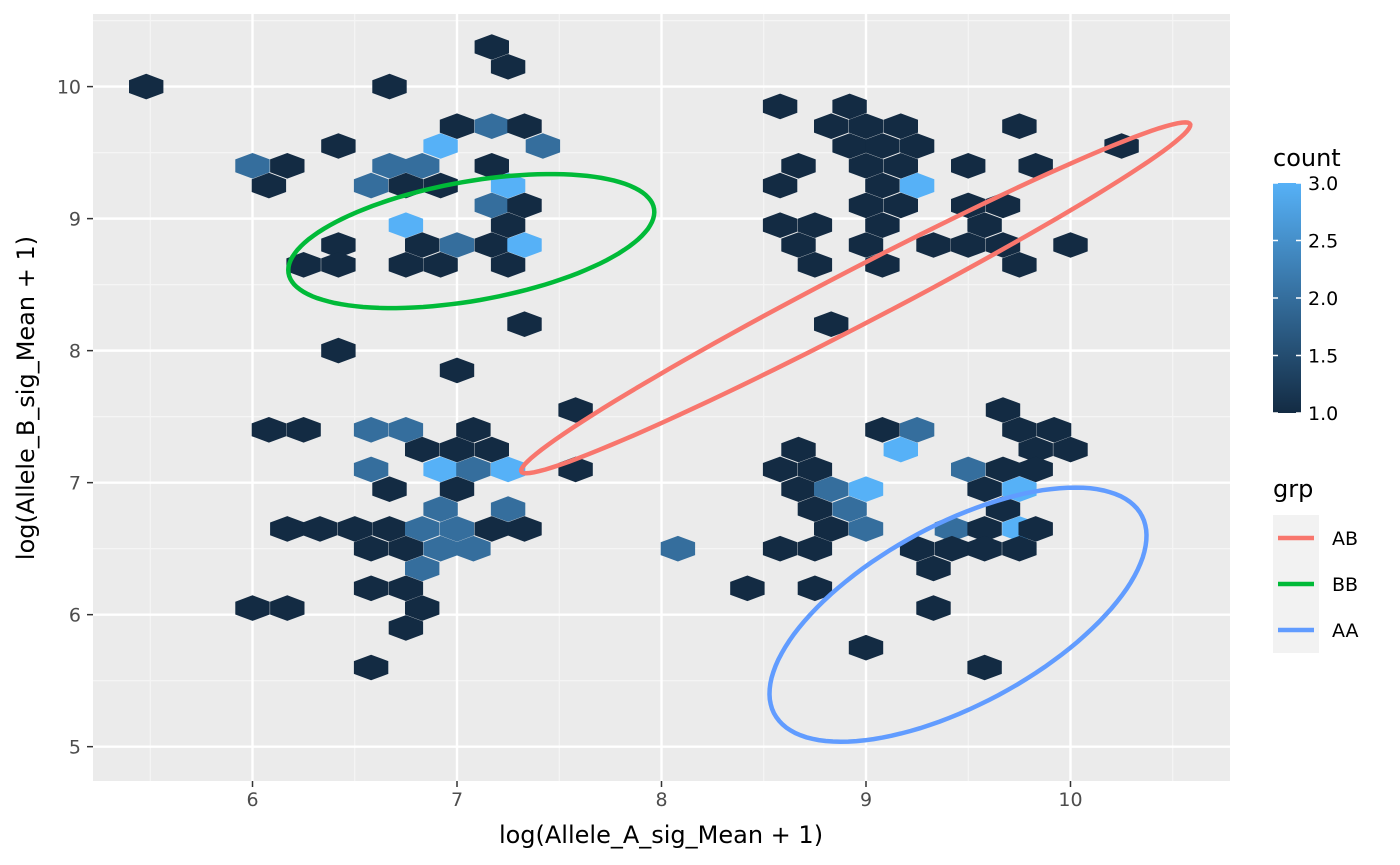 Image resolution: width=1400 pixels, height=865 pixels. Describe the element at coordinates (958, 614) in the screenshot. I see `ellipse-aa` at that location.